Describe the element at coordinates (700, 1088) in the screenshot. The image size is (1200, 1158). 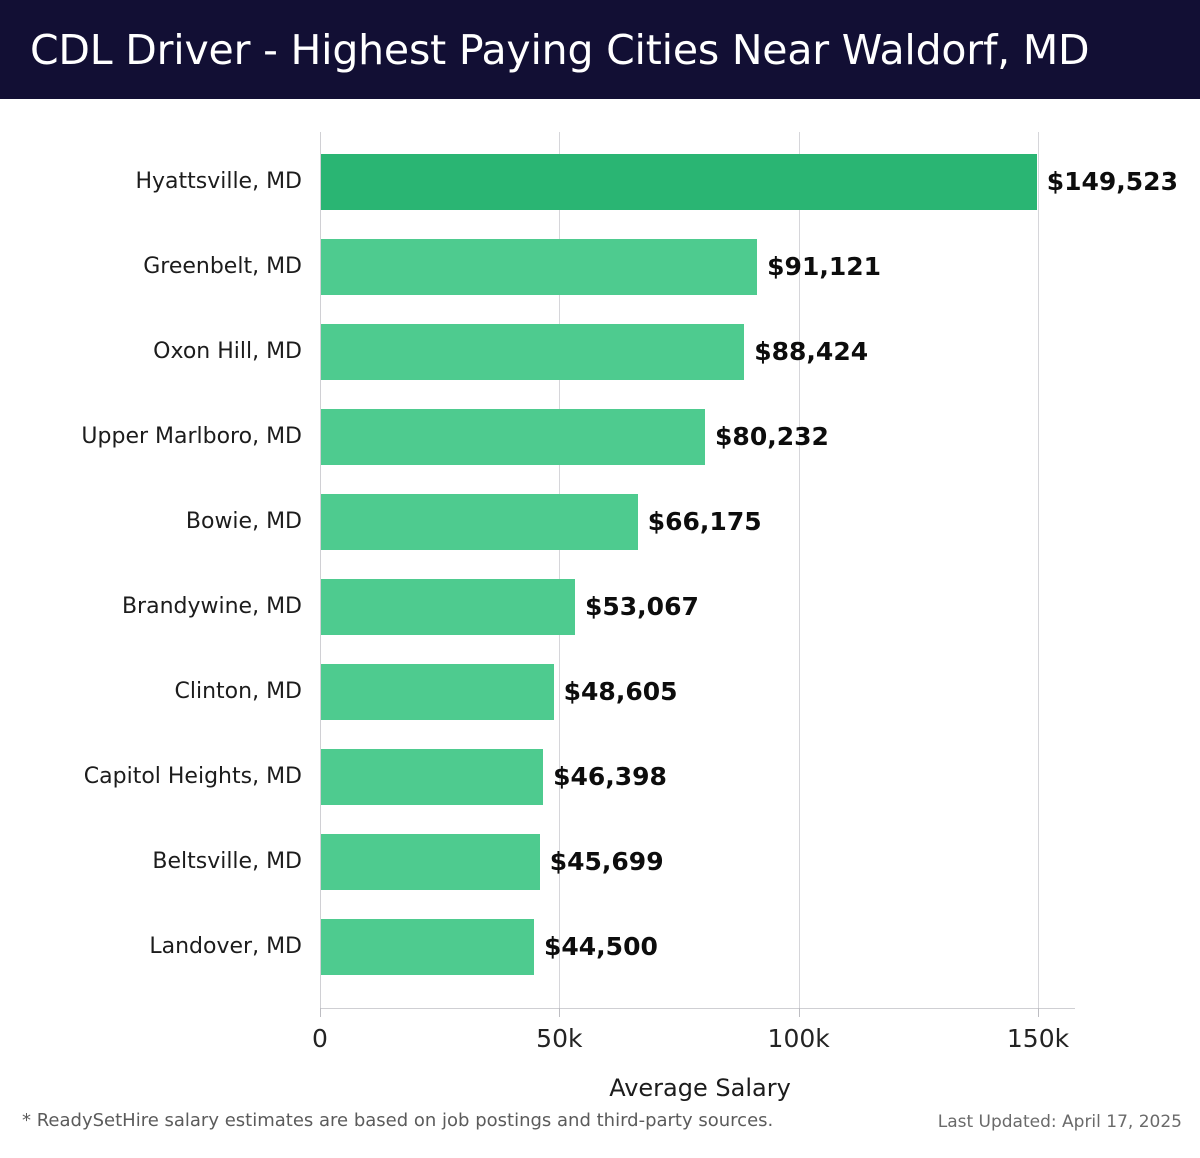
I see `x-axis-title-label: Average Salary` at that location.